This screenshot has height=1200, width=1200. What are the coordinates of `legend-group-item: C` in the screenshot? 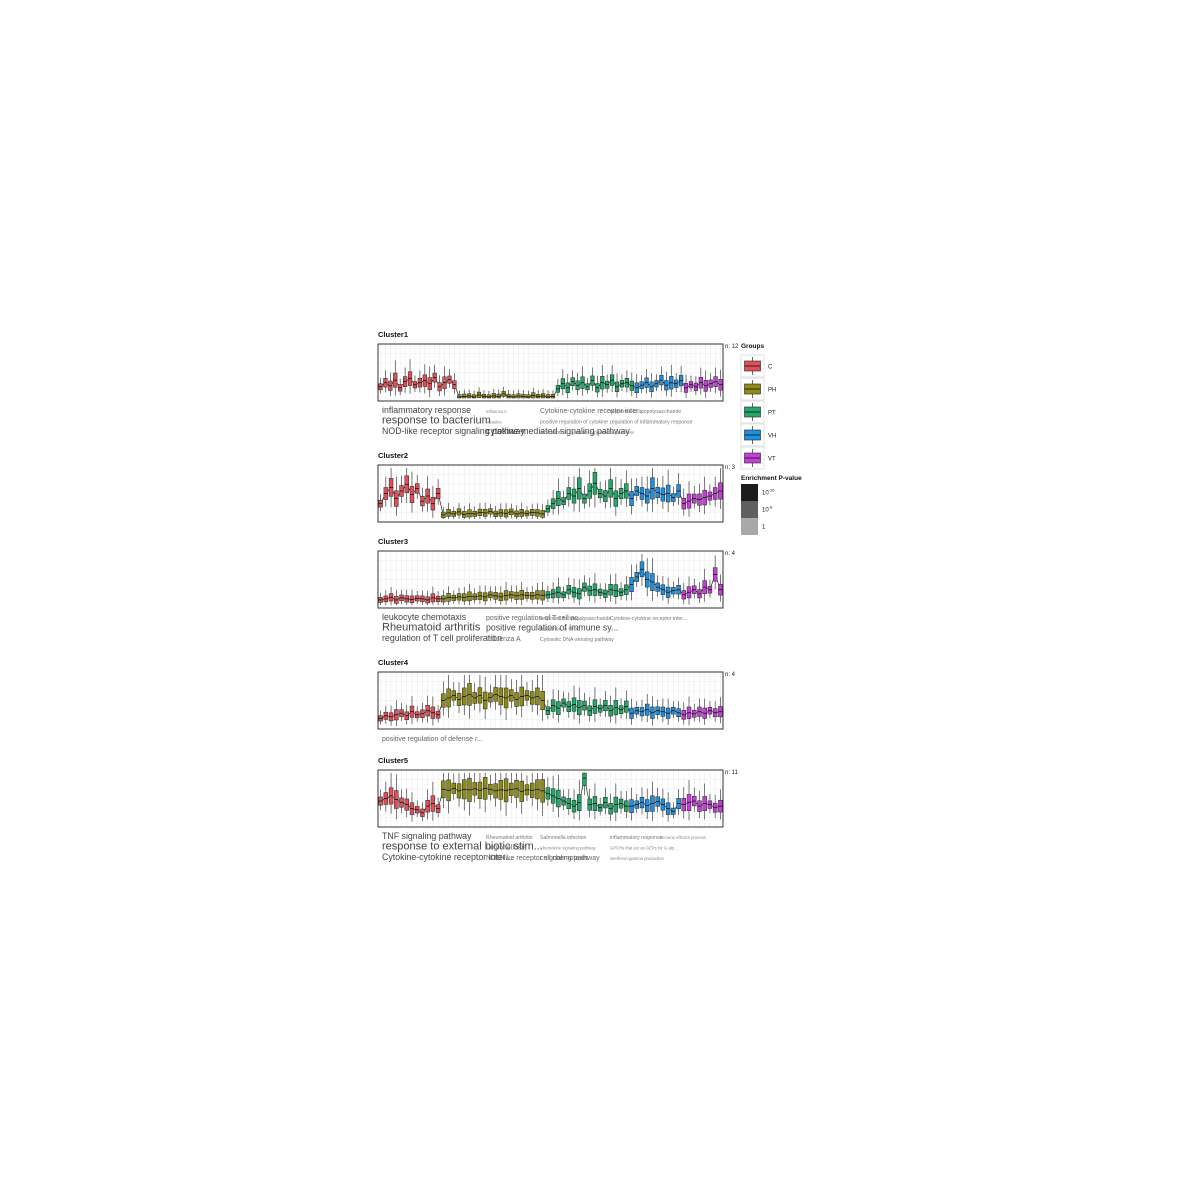 It's located at (756, 366).